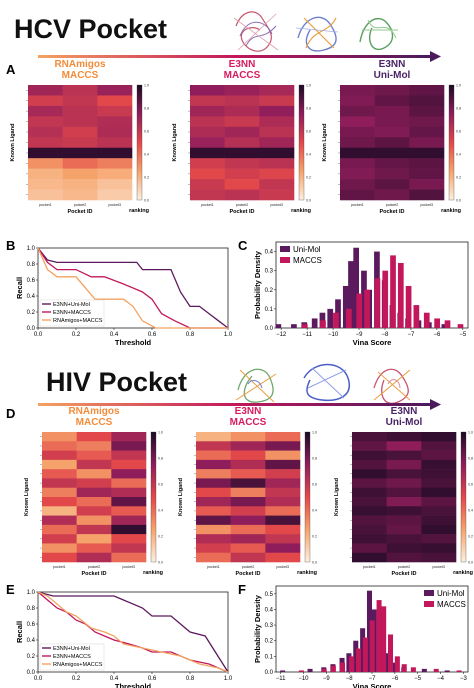 The height and width of the screenshot is (688, 474). Describe the element at coordinates (463, 335) in the screenshot. I see `x-tick-label: −5` at that location.